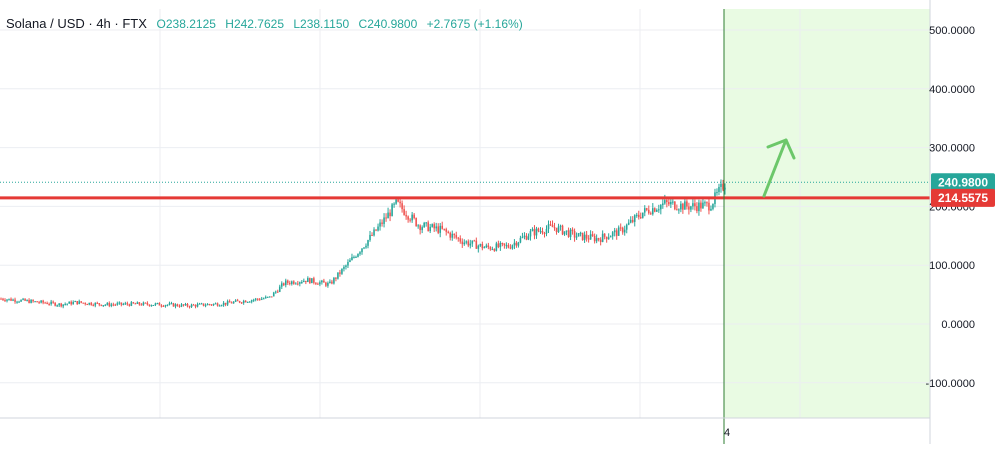 The image size is (1000, 457). Describe the element at coordinates (297, 24) in the screenshot. I see `low-label: L` at that location.